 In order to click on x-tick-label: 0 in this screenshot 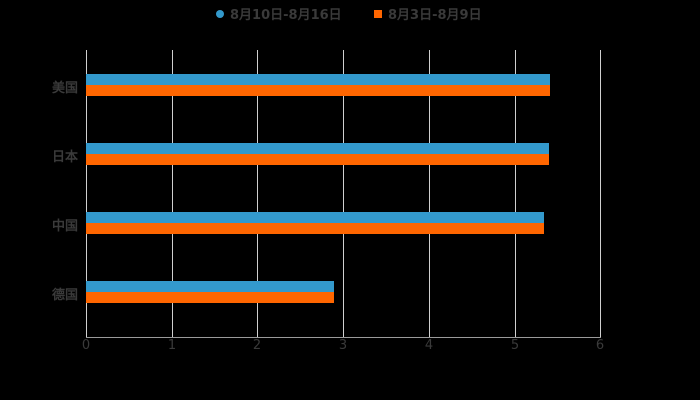, I will do `click(86, 345)`.